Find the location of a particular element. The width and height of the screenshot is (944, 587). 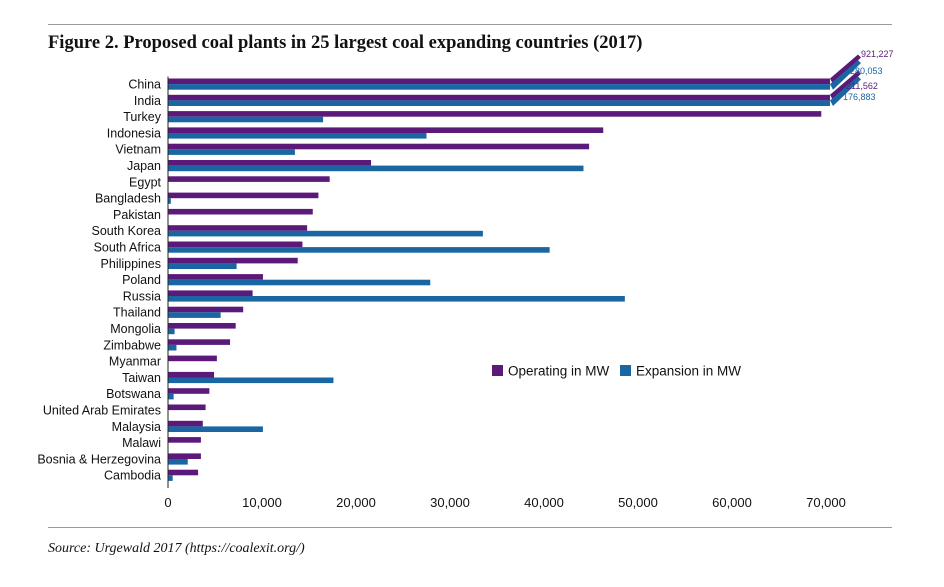

legend: Operating in MW Expansion in MW is located at coordinates (616, 371).